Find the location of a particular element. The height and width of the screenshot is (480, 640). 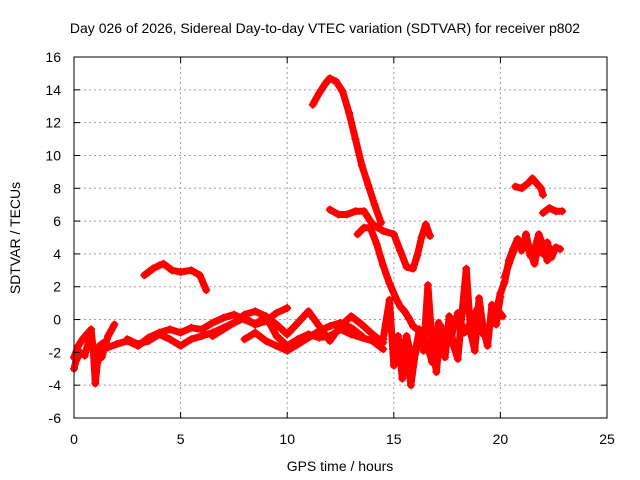

y-tick-label: 2 is located at coordinates (57, 287).